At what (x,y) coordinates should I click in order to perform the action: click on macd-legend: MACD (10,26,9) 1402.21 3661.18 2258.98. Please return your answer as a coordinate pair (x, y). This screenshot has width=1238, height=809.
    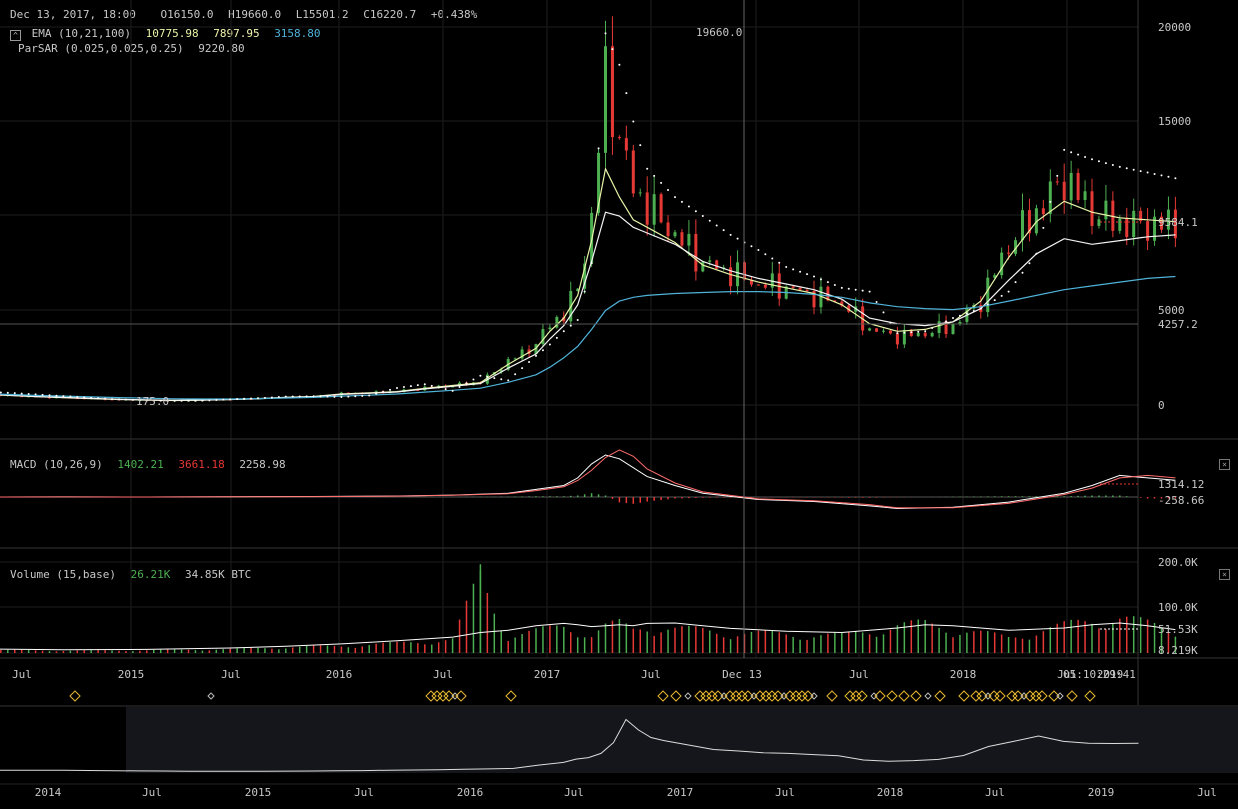
    Looking at the image, I should click on (148, 464).